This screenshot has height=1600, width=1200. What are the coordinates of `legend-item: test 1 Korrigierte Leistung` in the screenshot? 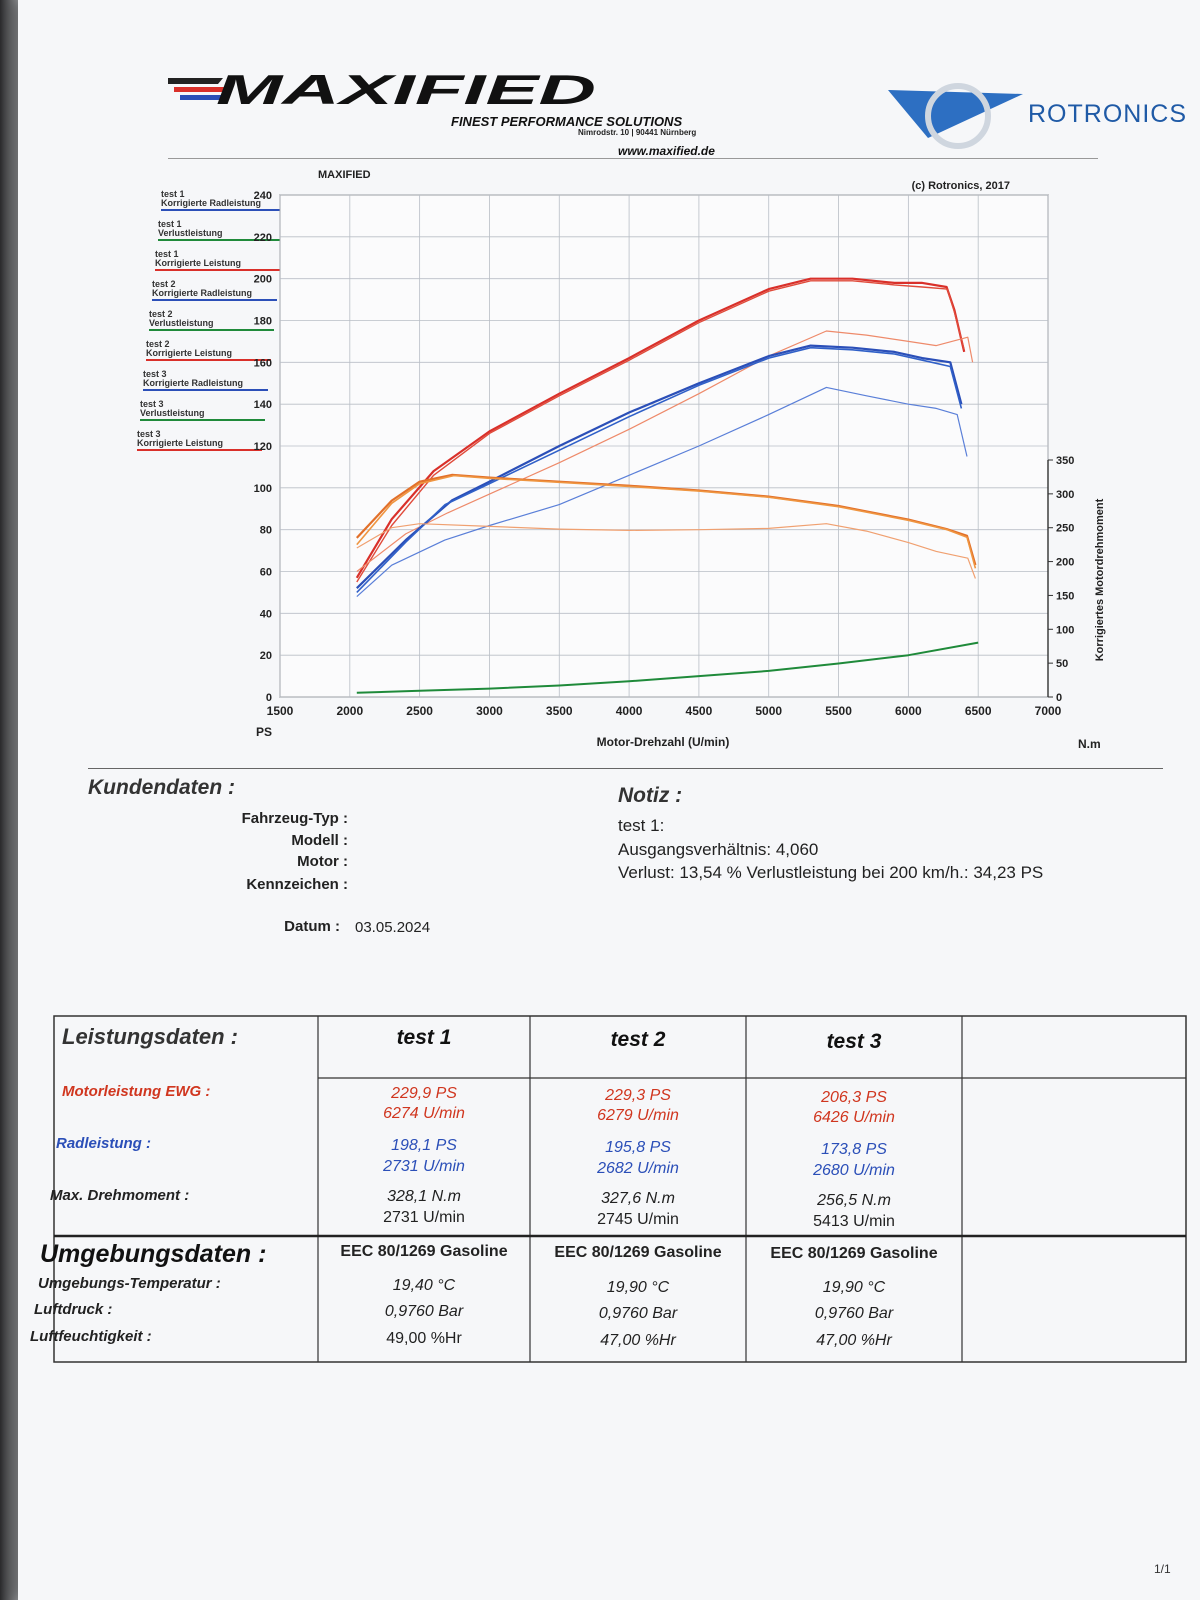 It's located at (229, 265).